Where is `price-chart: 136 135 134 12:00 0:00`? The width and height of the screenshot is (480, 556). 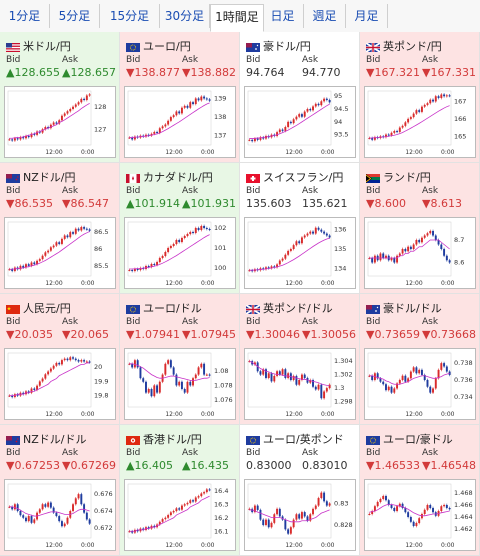
price-chart: 136 135 134 12:00 0:00 is located at coordinates (300, 253).